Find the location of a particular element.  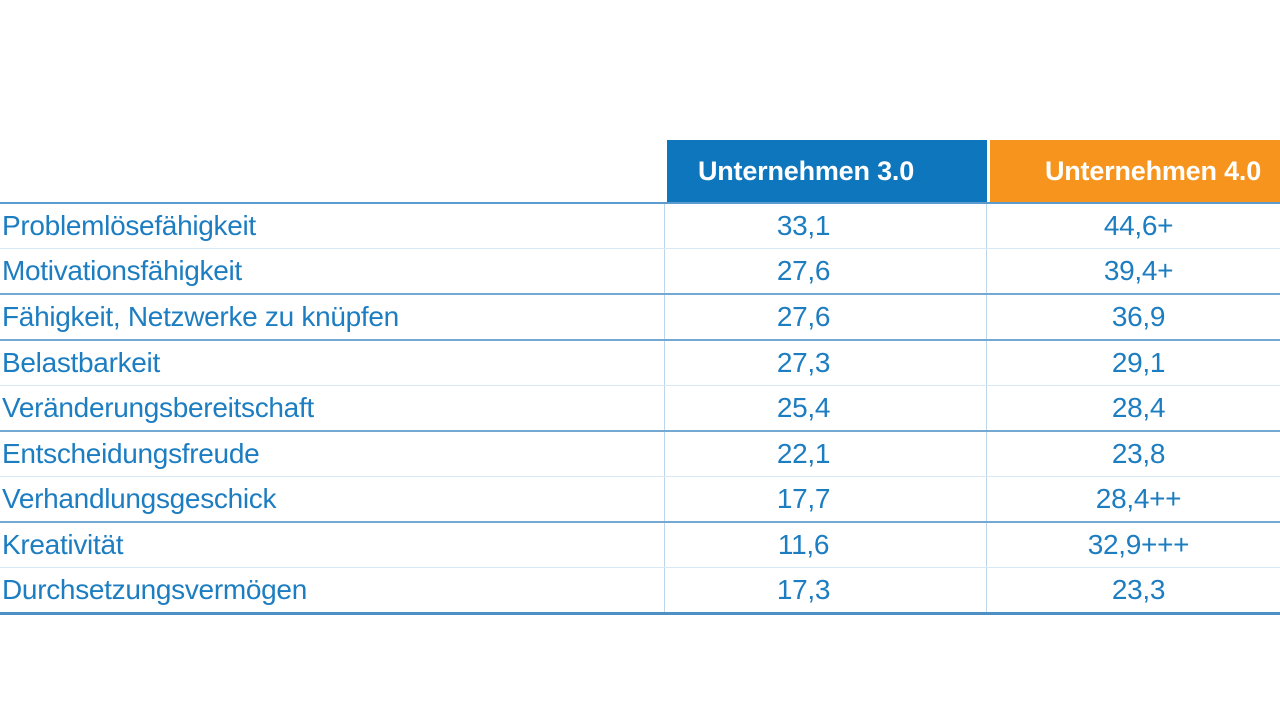

row-label: Veränderungsbereitschaft is located at coordinates (332, 408).